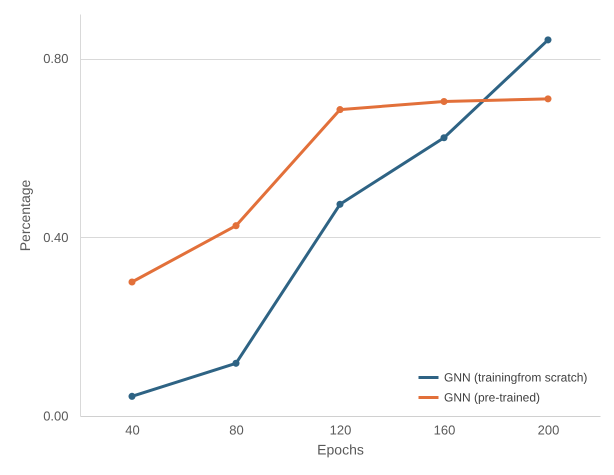 This screenshot has height=475, width=614. What do you see at coordinates (236, 430) in the screenshot?
I see `x-tick-label: 80` at bounding box center [236, 430].